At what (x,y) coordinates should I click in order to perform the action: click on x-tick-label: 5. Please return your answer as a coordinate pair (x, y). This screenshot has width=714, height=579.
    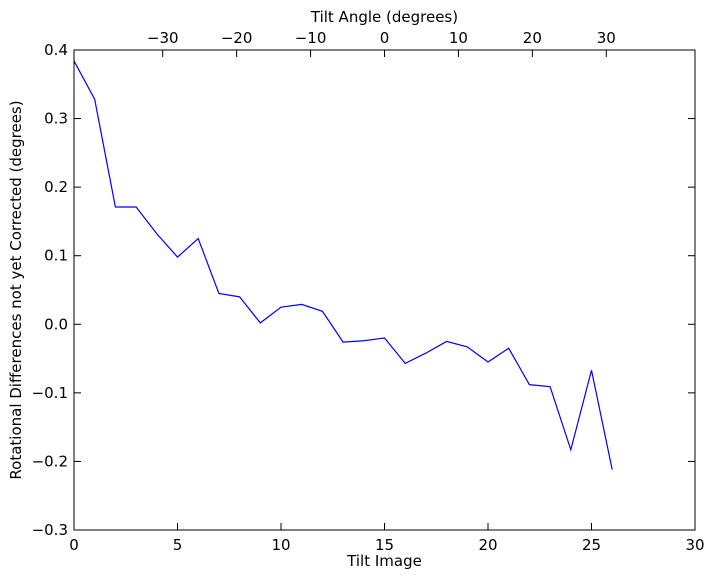
    Looking at the image, I should click on (178, 545).